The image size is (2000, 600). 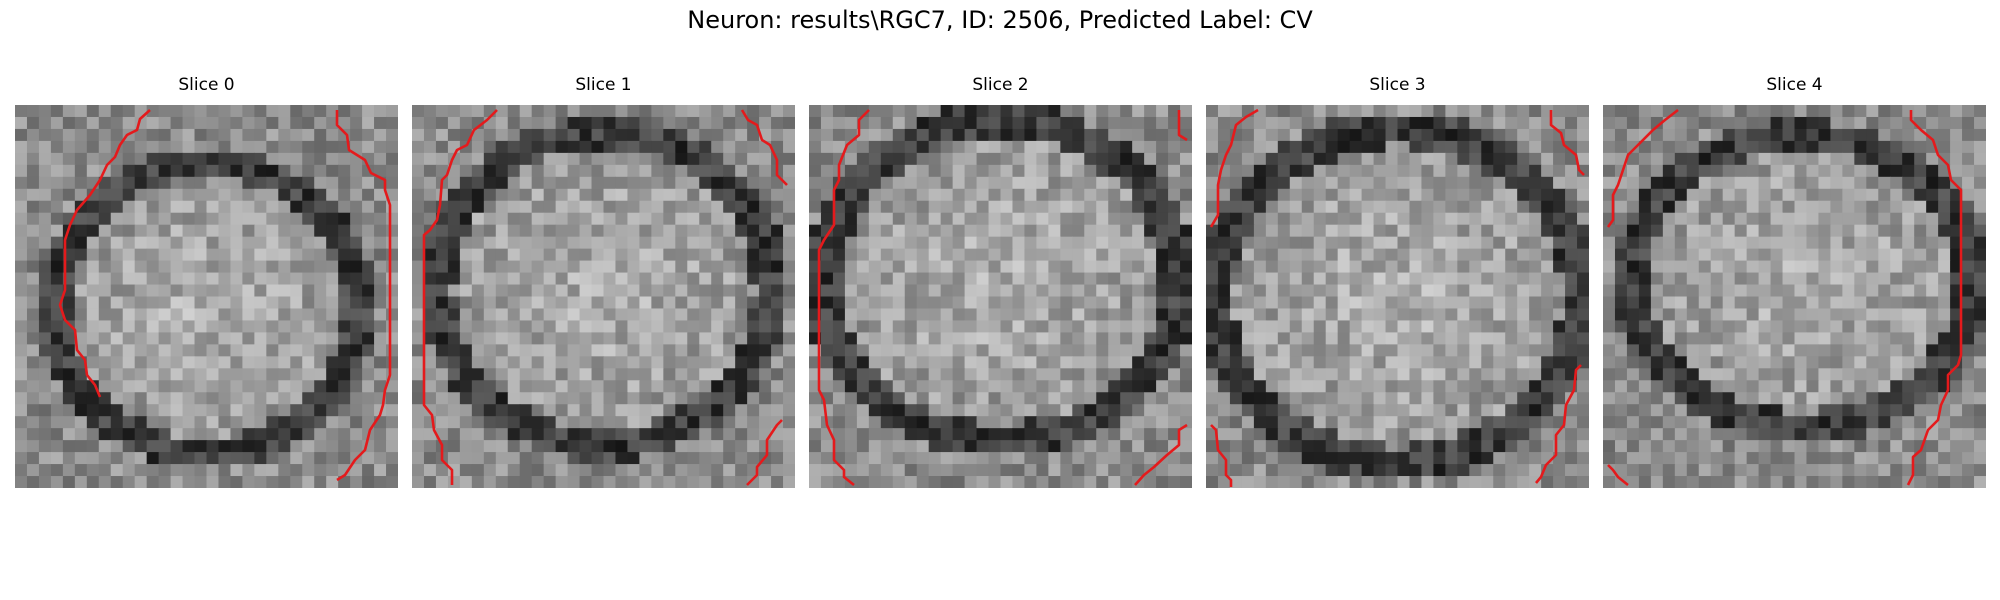 I want to click on slice-panel-4: Slice 4, so click(x=1794, y=281).